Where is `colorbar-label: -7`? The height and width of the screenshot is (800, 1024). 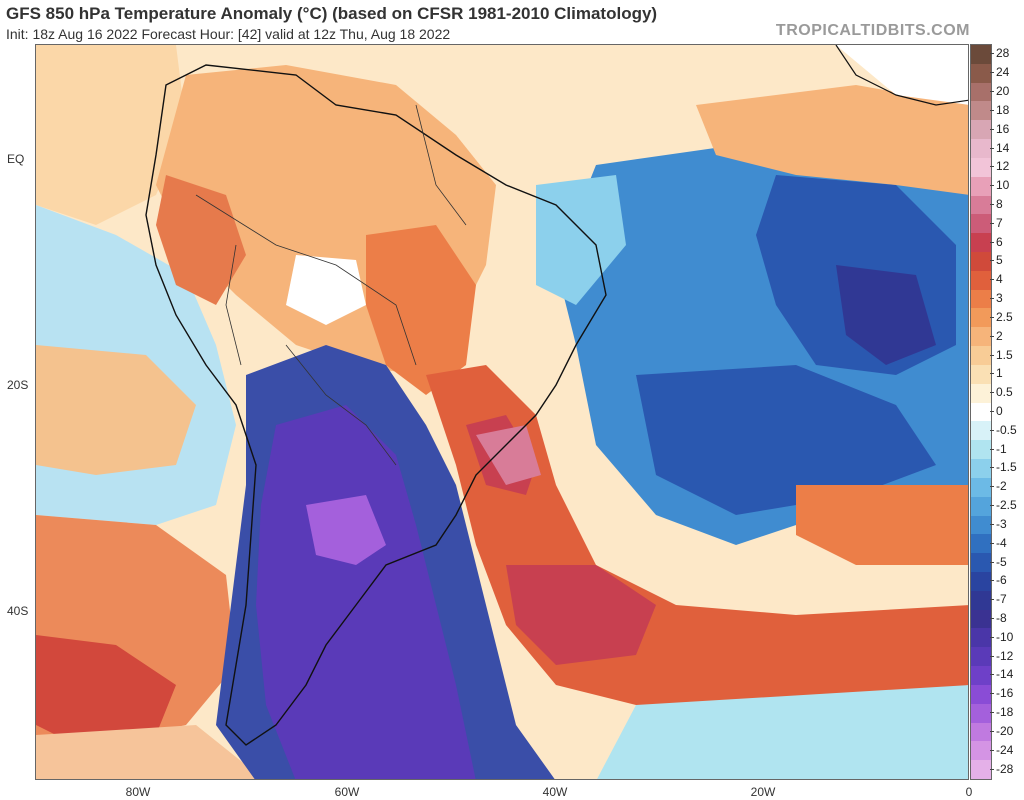 colorbar-label: -7 is located at coordinates (1001, 599).